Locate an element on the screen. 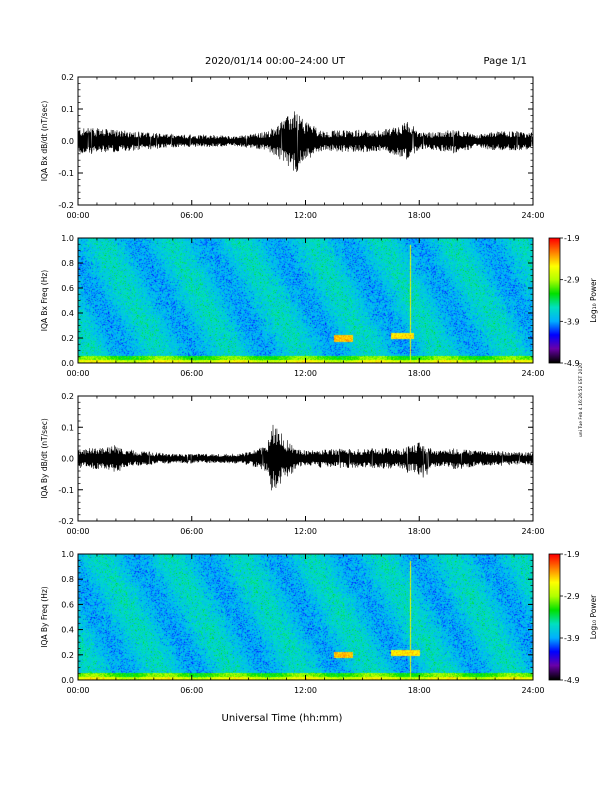 This screenshot has height=792, width=612. figure-title: 2020/01/14 00:00–24:00 UT is located at coordinates (275, 61).